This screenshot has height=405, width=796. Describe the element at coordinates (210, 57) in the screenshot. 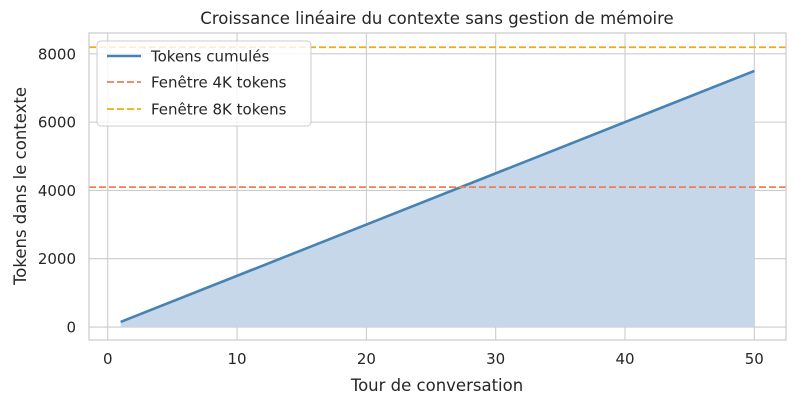

I see `legend-label-tokens: Tokens cumulés` at that location.